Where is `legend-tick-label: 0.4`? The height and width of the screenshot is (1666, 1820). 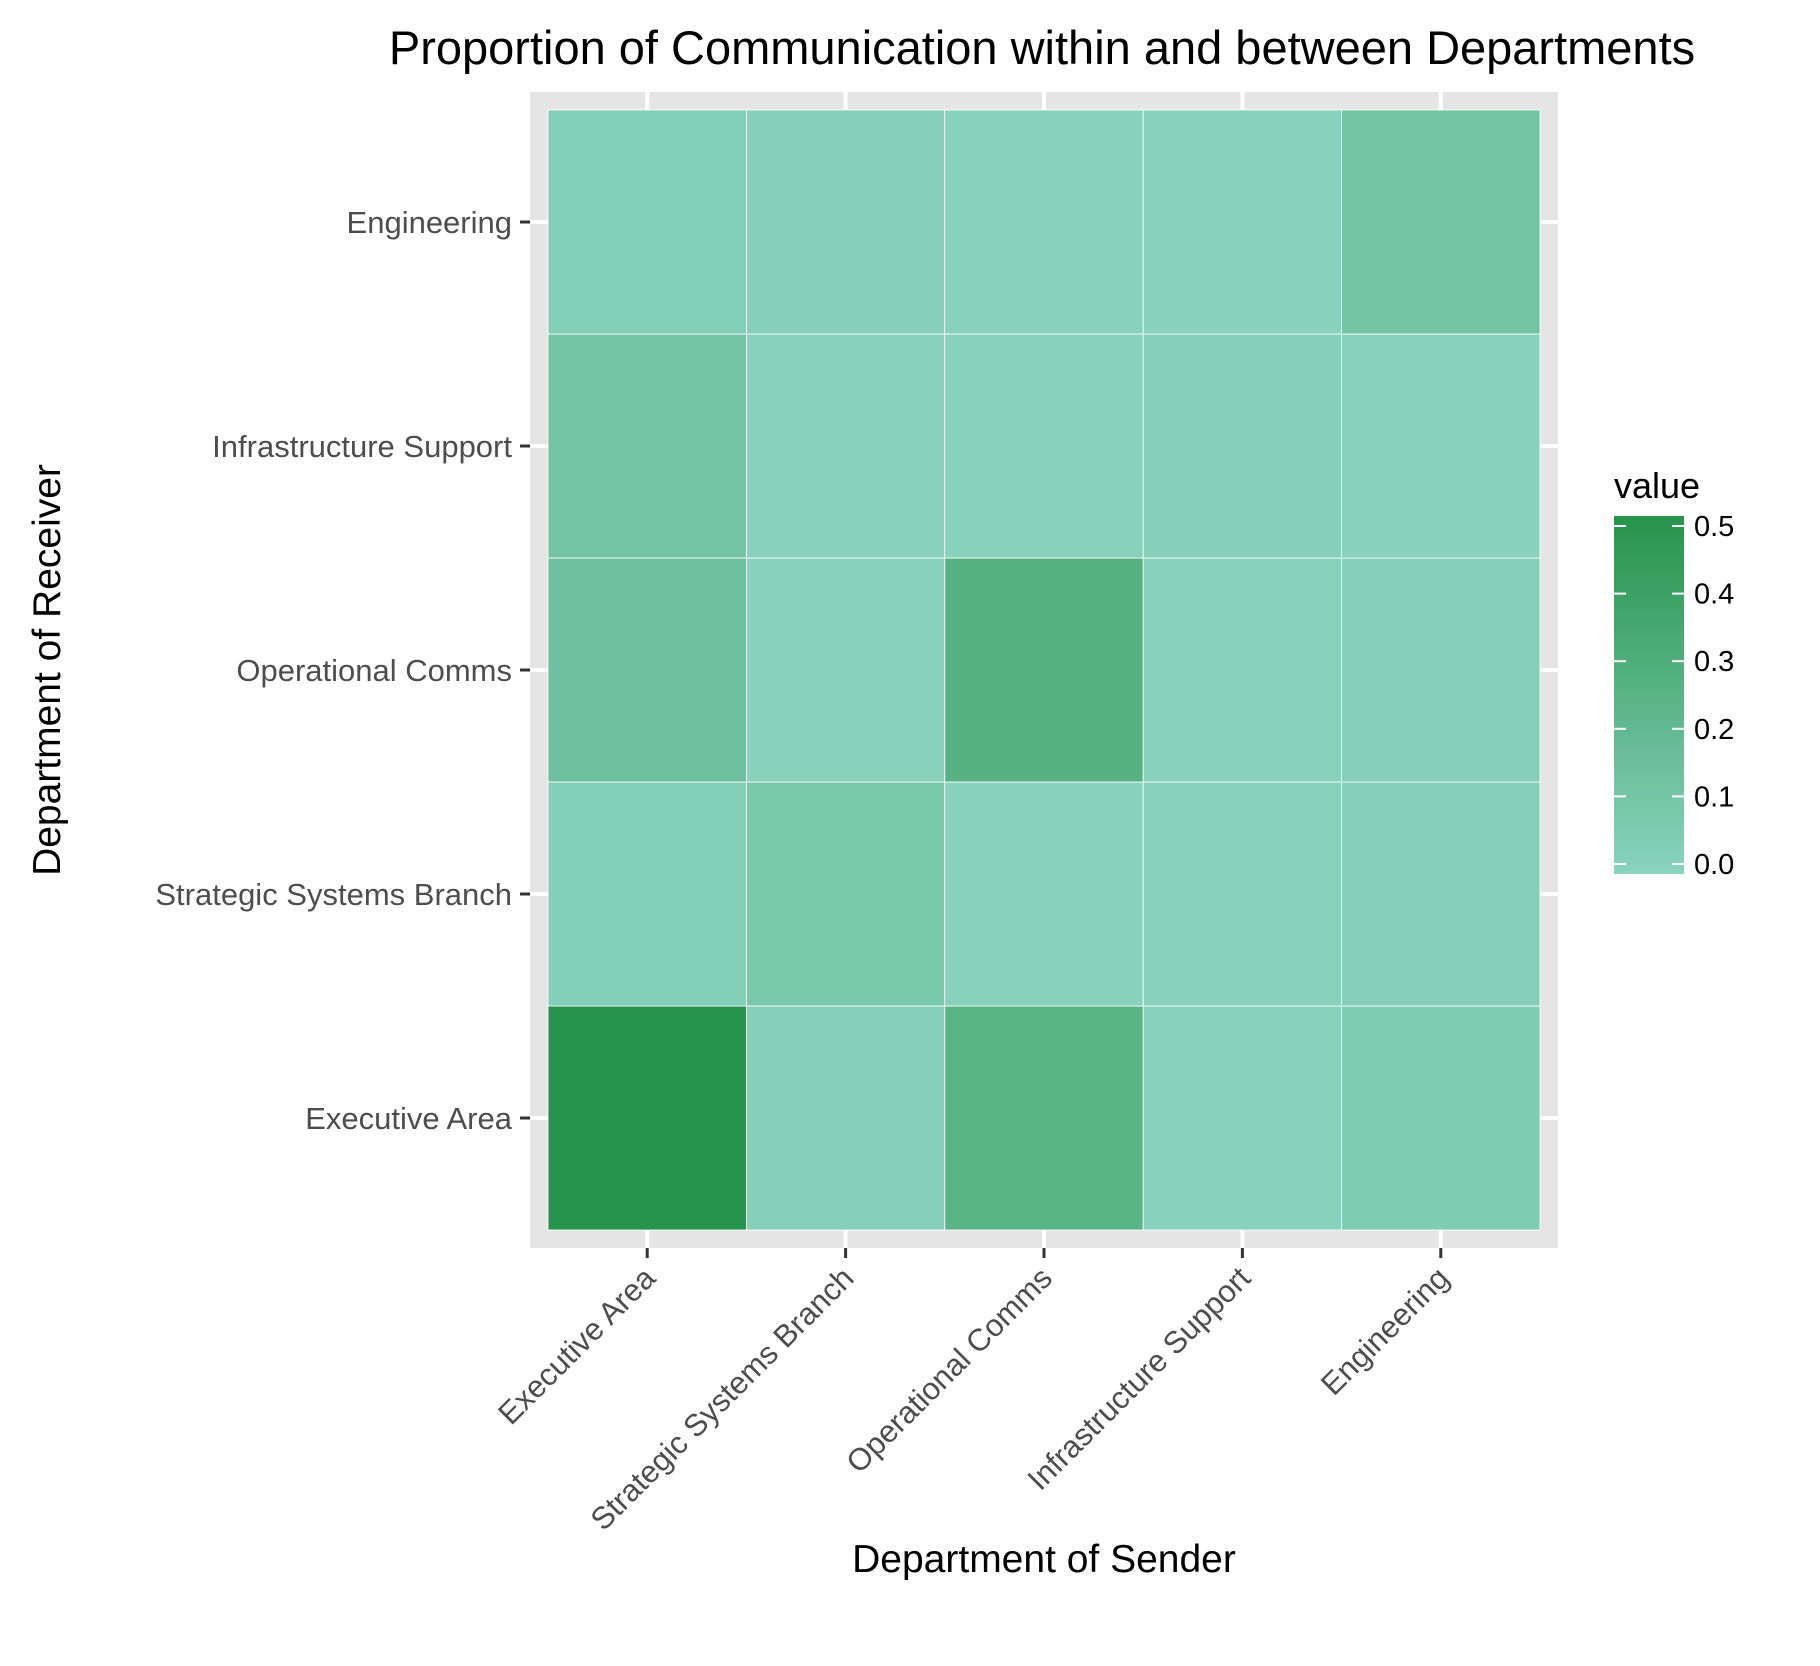 legend-tick-label: 0.4 is located at coordinates (1714, 595).